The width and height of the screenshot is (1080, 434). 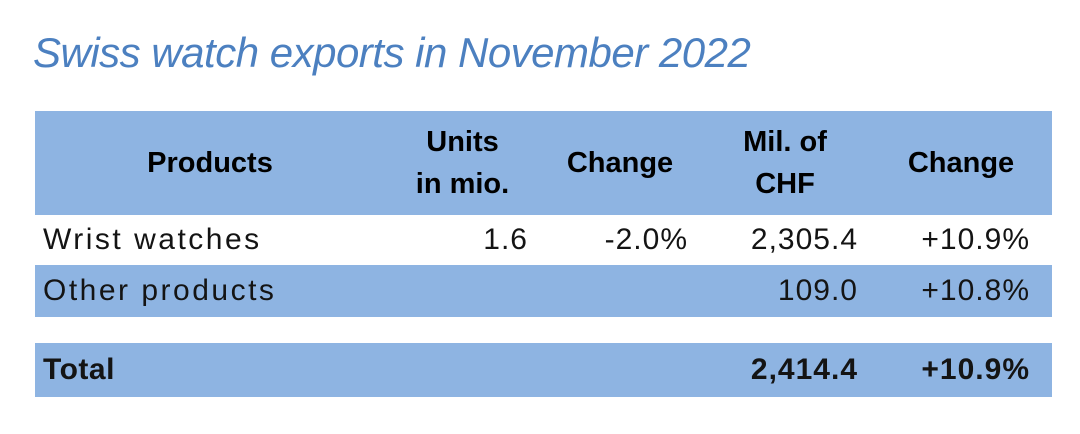 I want to click on row-gap, so click(x=543, y=330).